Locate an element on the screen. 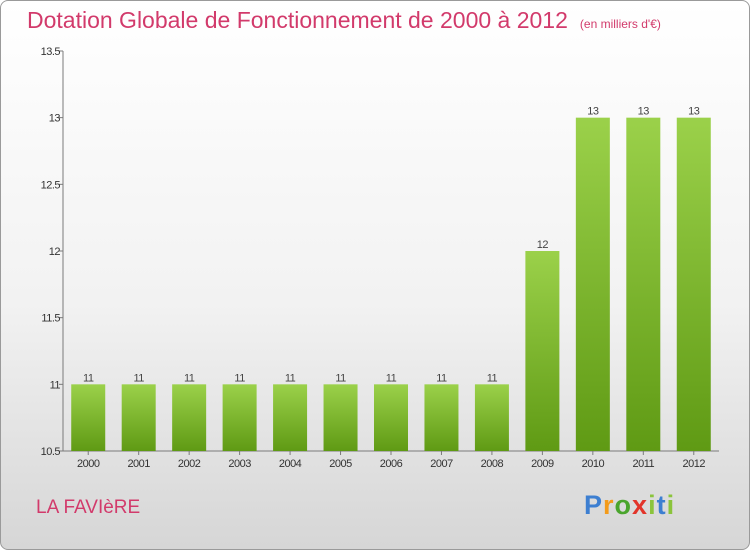  logo-letter: x is located at coordinates (640, 505).